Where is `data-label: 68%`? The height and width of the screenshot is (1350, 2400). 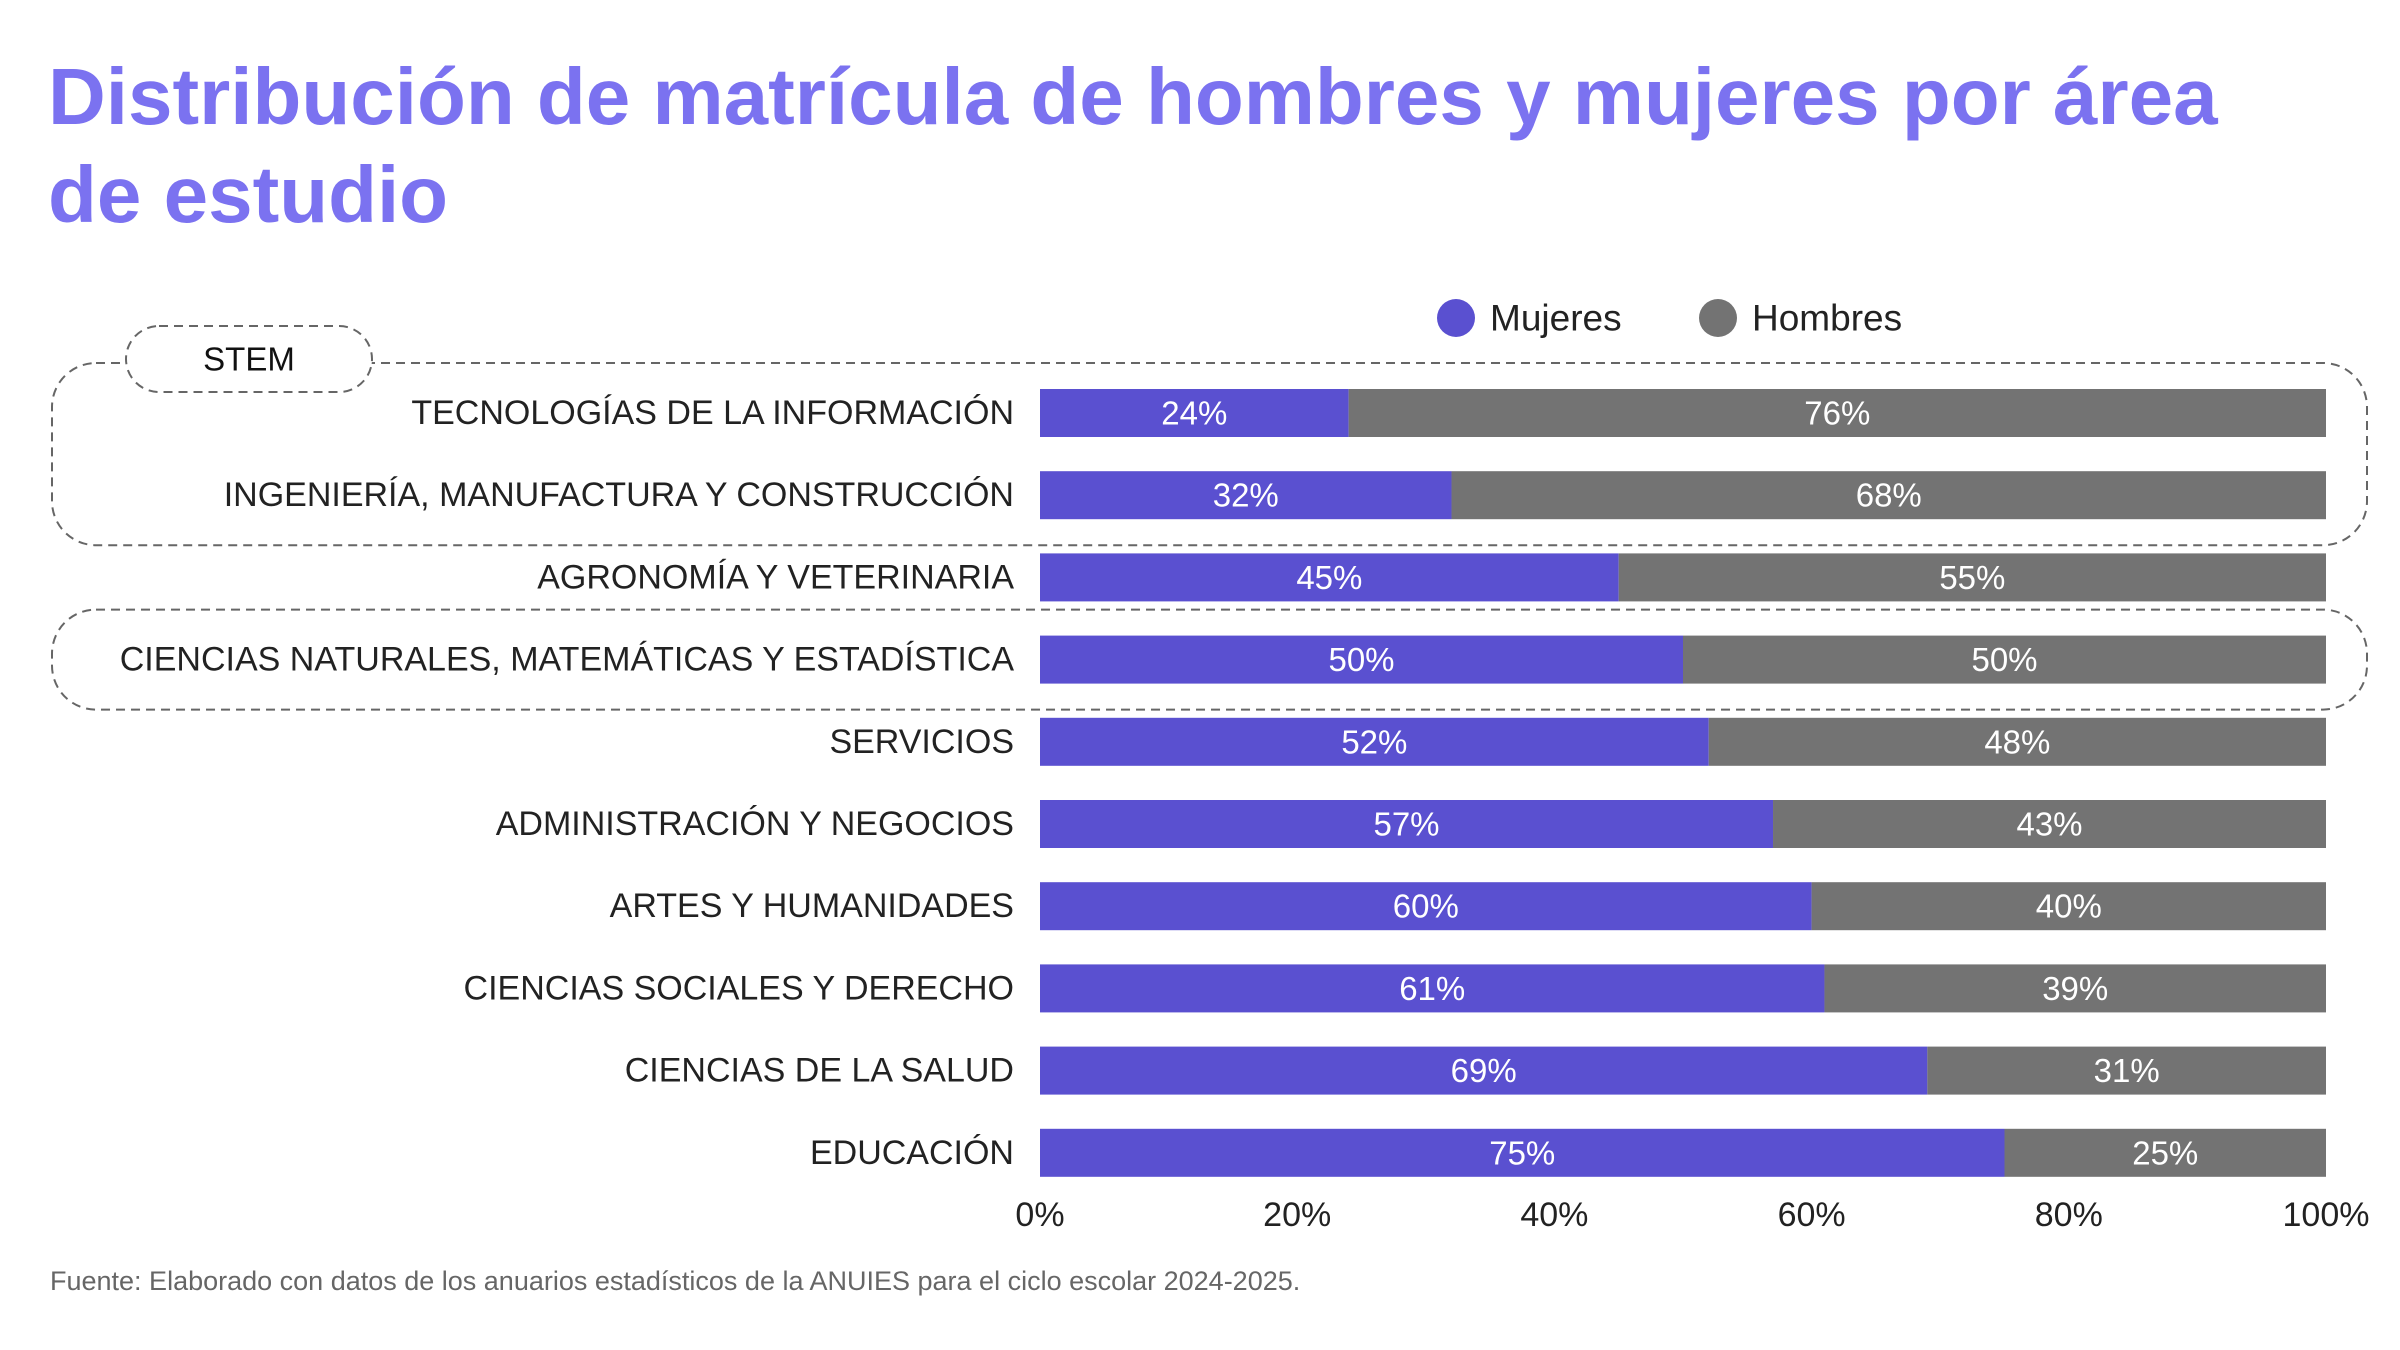 data-label: 68% is located at coordinates (1889, 495).